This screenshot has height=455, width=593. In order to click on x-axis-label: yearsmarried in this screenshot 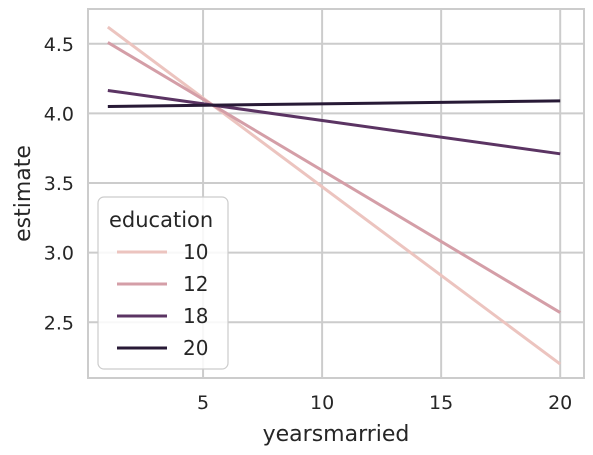, I will do `click(336, 434)`.